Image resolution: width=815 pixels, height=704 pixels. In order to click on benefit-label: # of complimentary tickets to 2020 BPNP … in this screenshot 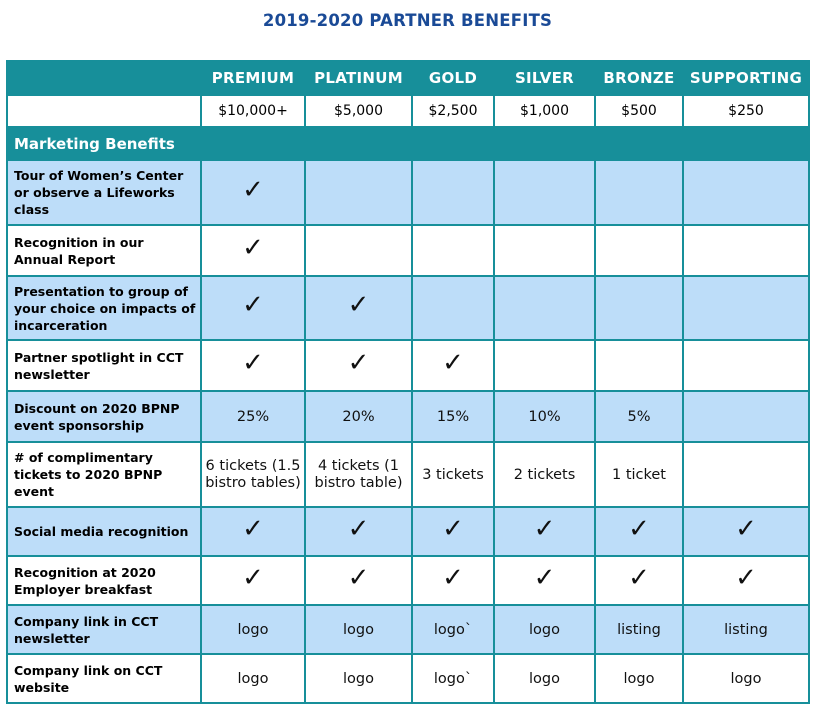, I will do `click(104, 474)`.